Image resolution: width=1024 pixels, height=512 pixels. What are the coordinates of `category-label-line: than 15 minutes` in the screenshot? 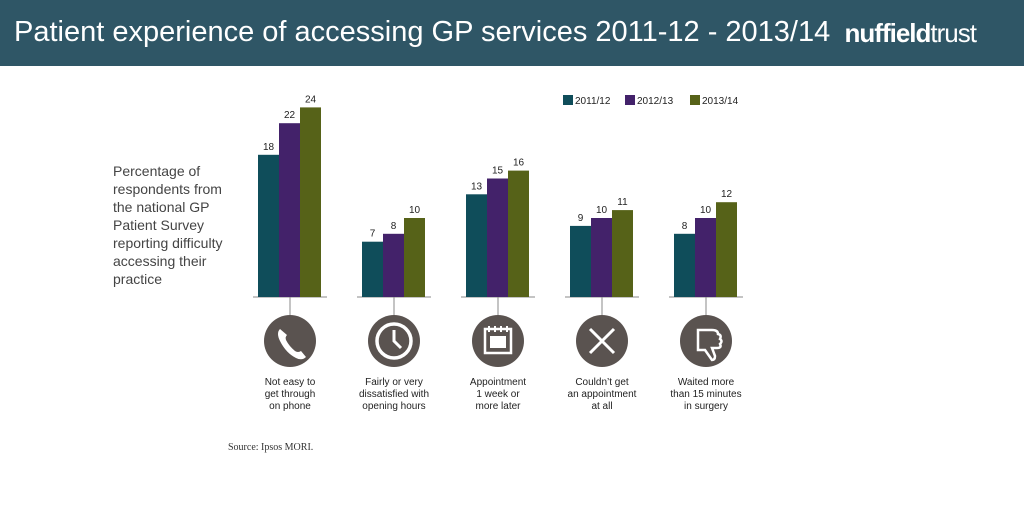 It's located at (706, 394).